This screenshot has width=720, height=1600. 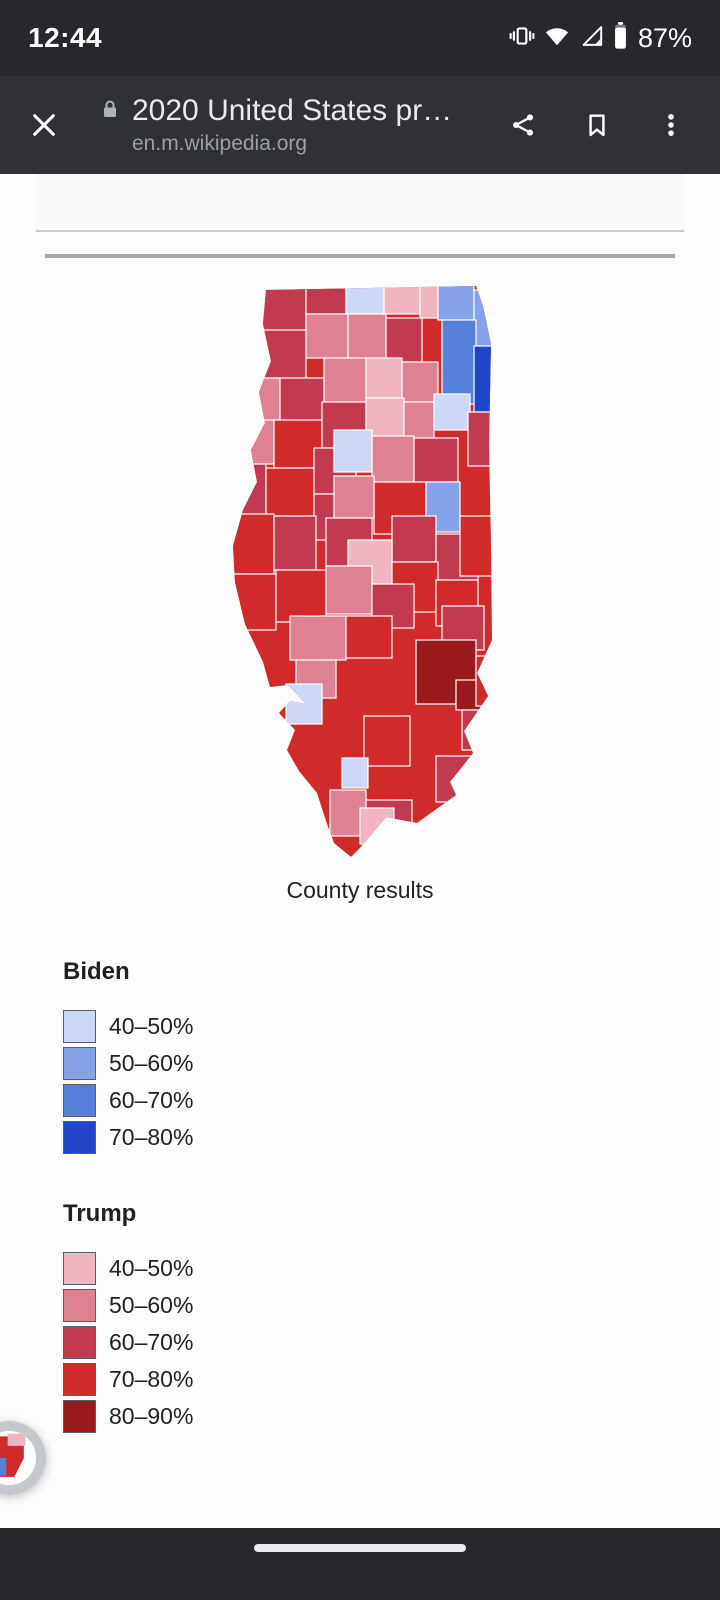 What do you see at coordinates (522, 38) in the screenshot?
I see `vibrate-icon` at bounding box center [522, 38].